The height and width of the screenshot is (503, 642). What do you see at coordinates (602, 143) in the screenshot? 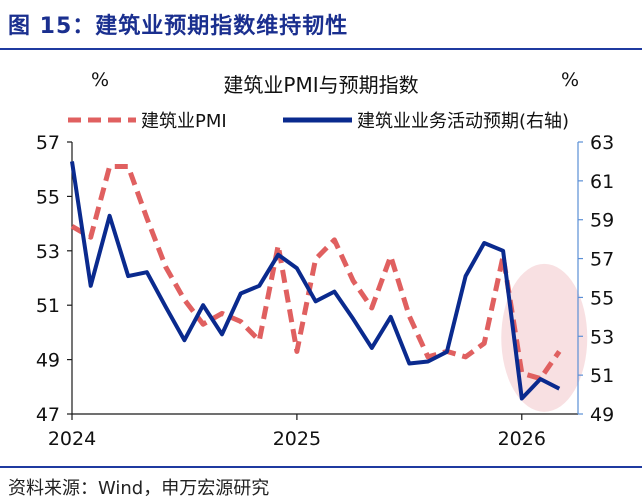
I see `right-tick-label: 63` at bounding box center [602, 143].